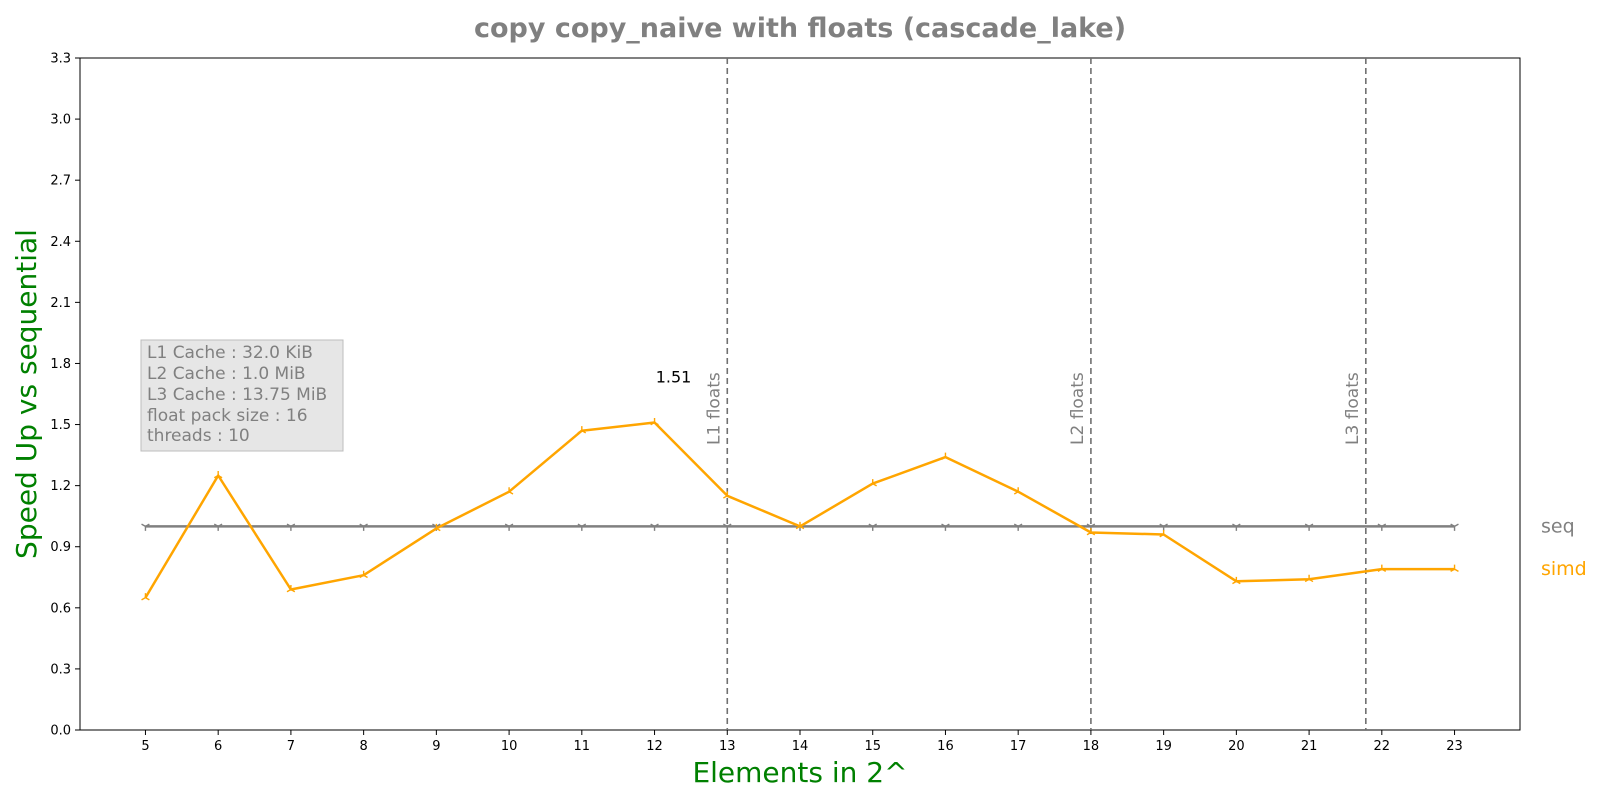  What do you see at coordinates (60, 486) in the screenshot?
I see `y-tick-label: 1.2` at bounding box center [60, 486].